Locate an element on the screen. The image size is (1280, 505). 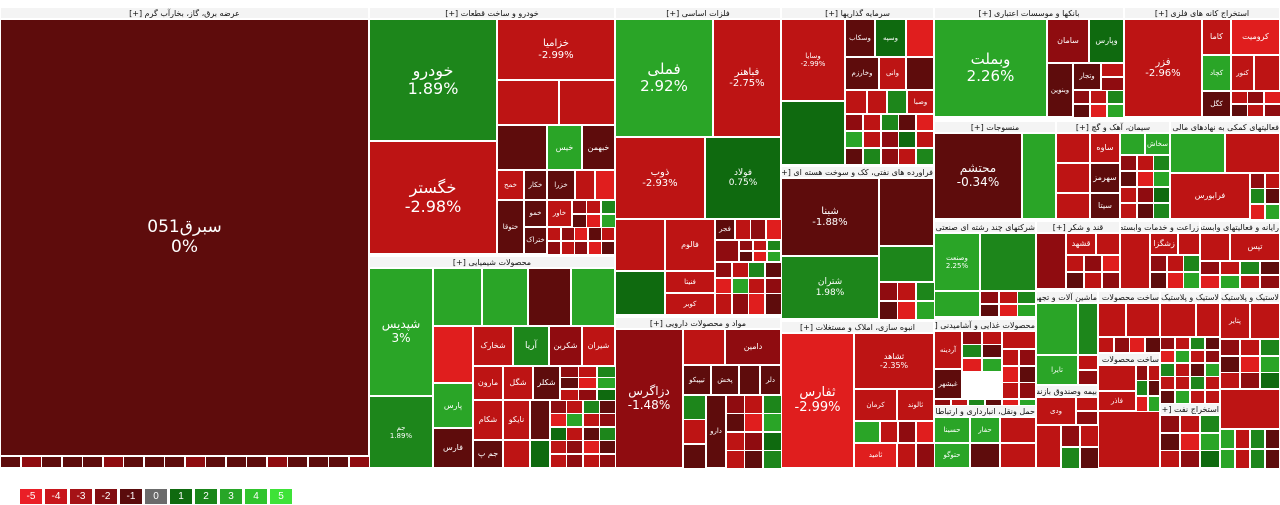
stock-cell: جم 1.89% is located at coordinates (401, 432).